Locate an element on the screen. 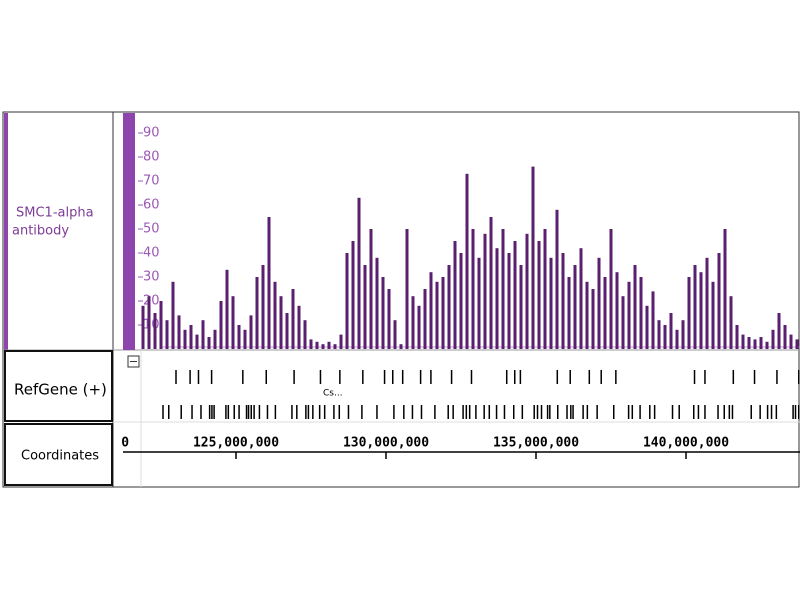 The height and width of the screenshot is (600, 800). y-tick-label: 50 is located at coordinates (151, 229).